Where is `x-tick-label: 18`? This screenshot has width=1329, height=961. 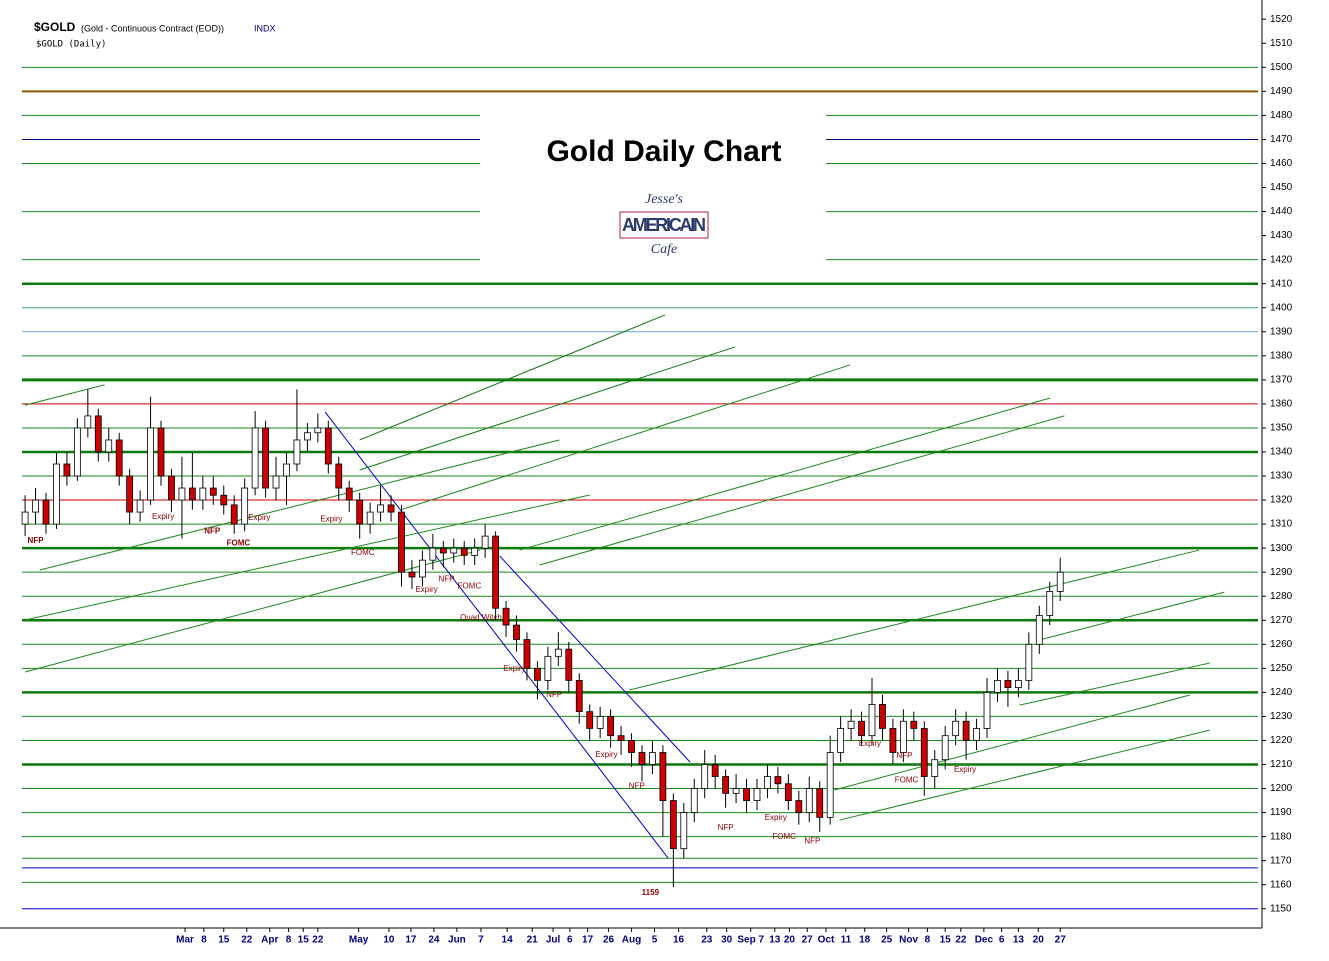
x-tick-label: 18 is located at coordinates (865, 940).